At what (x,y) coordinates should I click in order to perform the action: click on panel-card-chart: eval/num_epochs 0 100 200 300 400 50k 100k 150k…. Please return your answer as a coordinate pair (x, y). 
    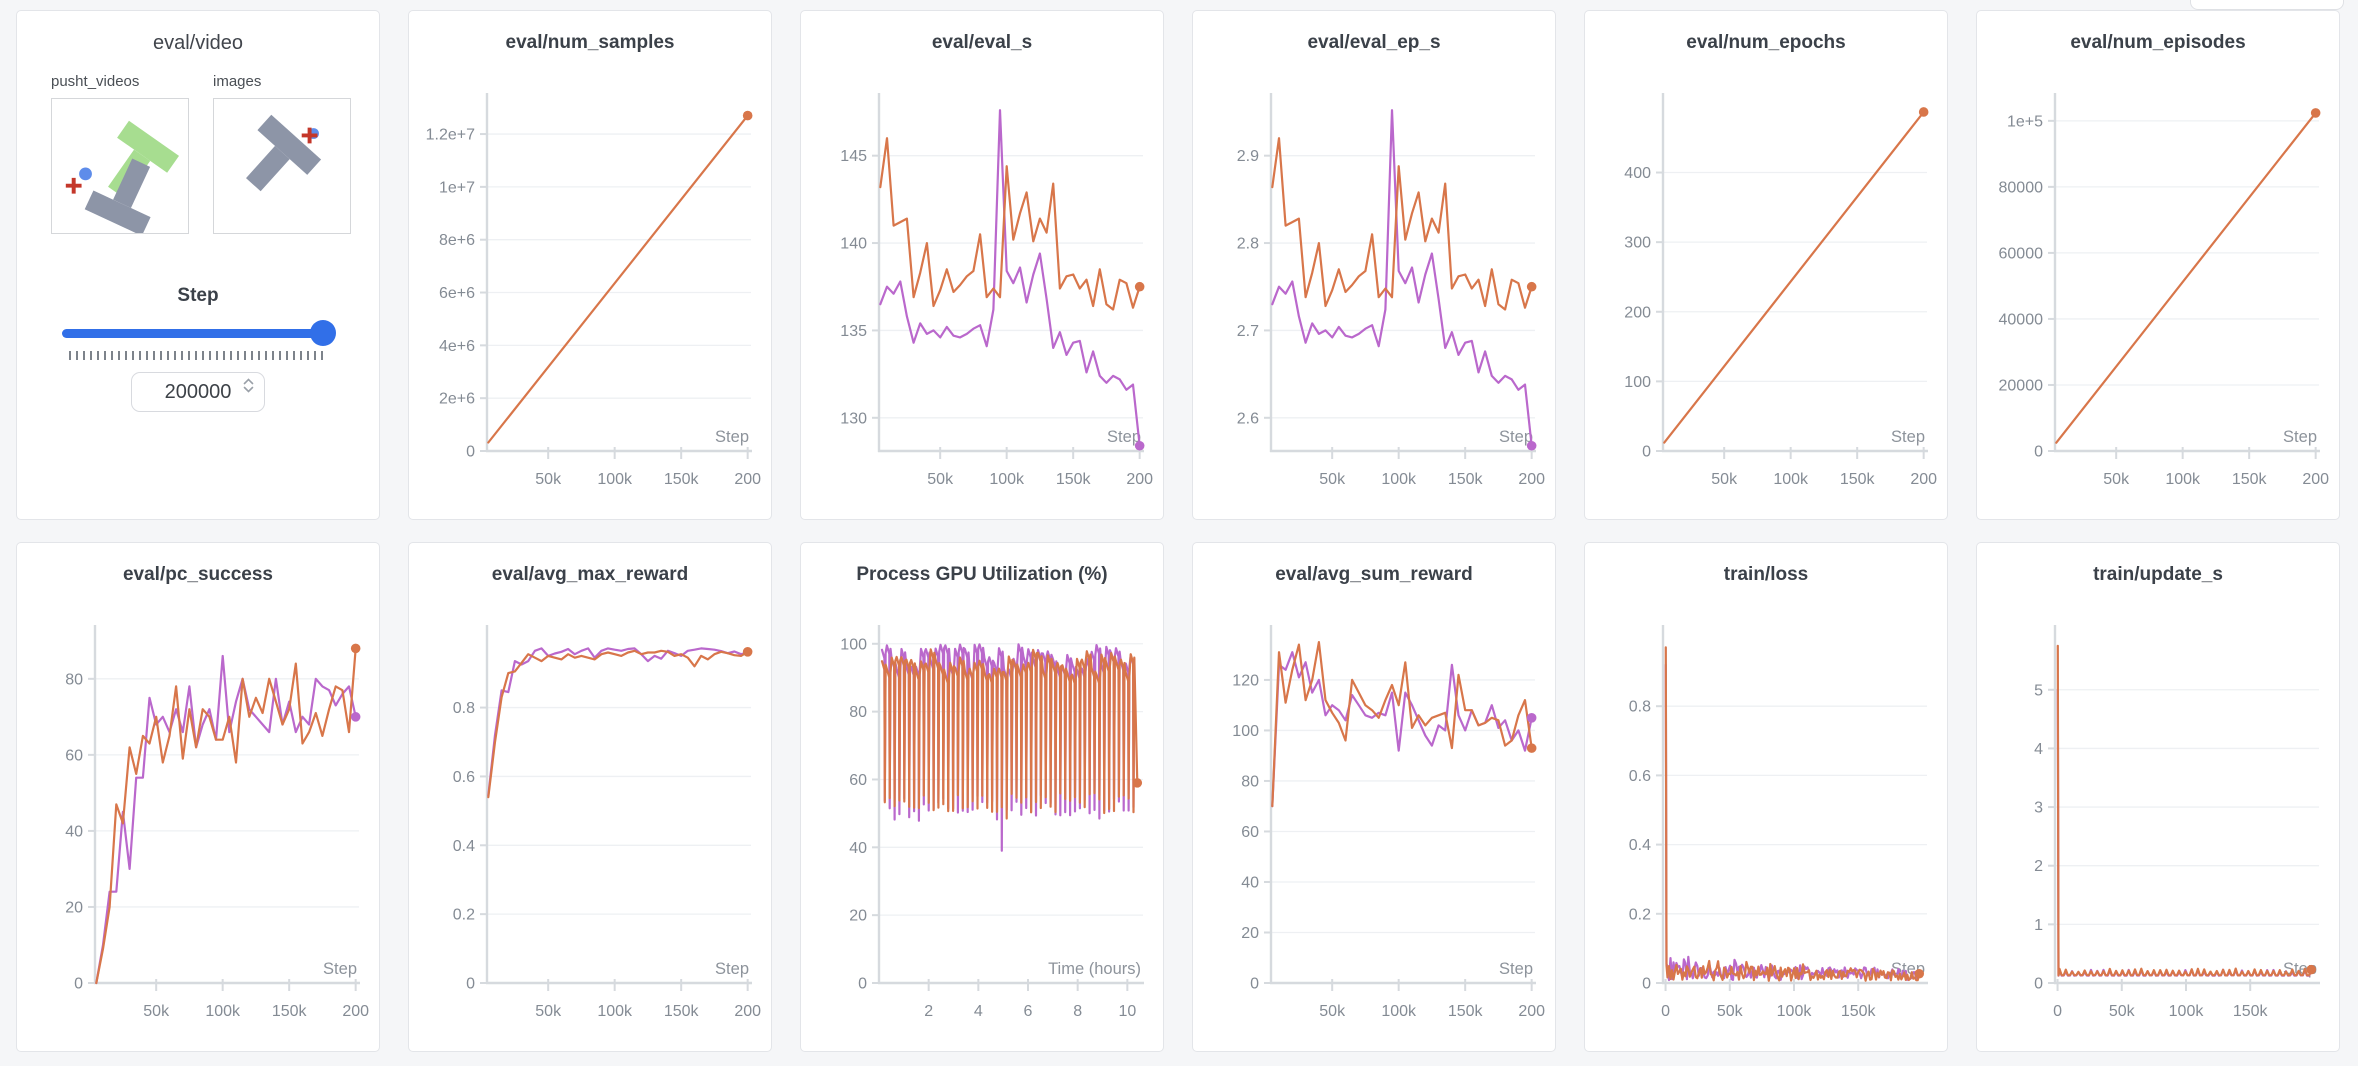
    Looking at the image, I should click on (1766, 265).